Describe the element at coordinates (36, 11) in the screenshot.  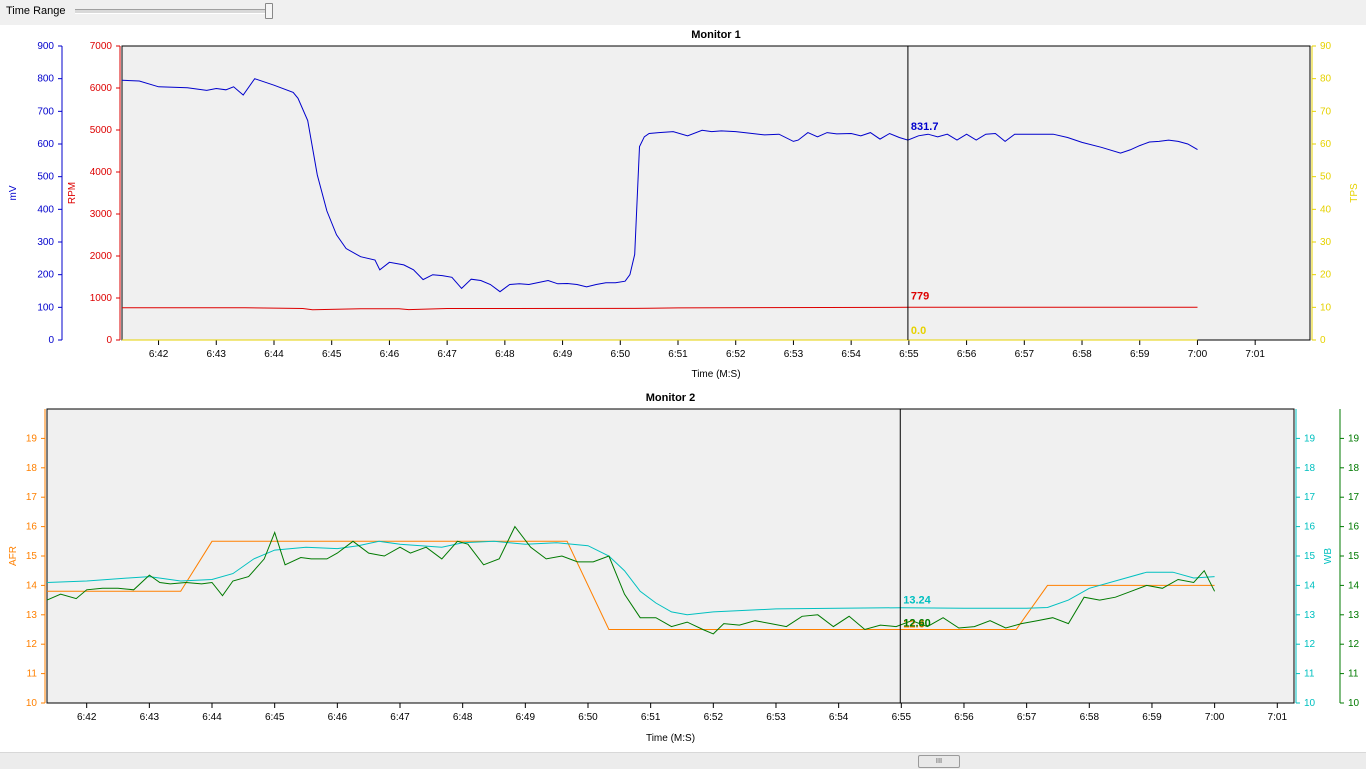
I see `time-range-label: Time Range` at that location.